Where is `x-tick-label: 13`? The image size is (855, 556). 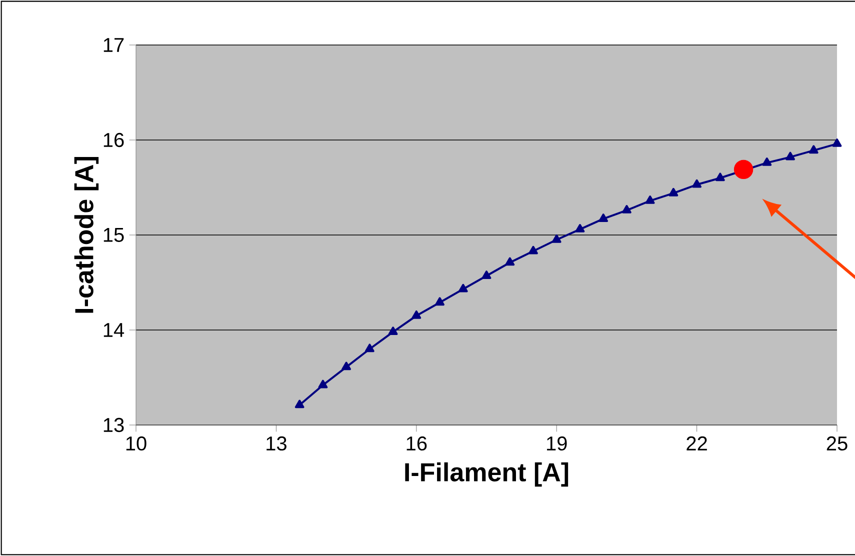
x-tick-label: 13 is located at coordinates (276, 443).